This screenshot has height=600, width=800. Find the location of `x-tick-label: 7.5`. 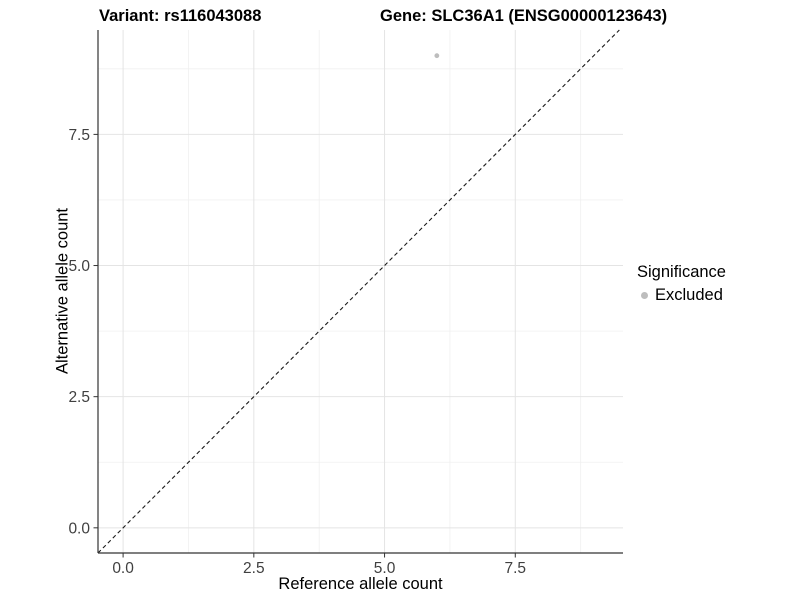

x-tick-label: 7.5 is located at coordinates (515, 568).